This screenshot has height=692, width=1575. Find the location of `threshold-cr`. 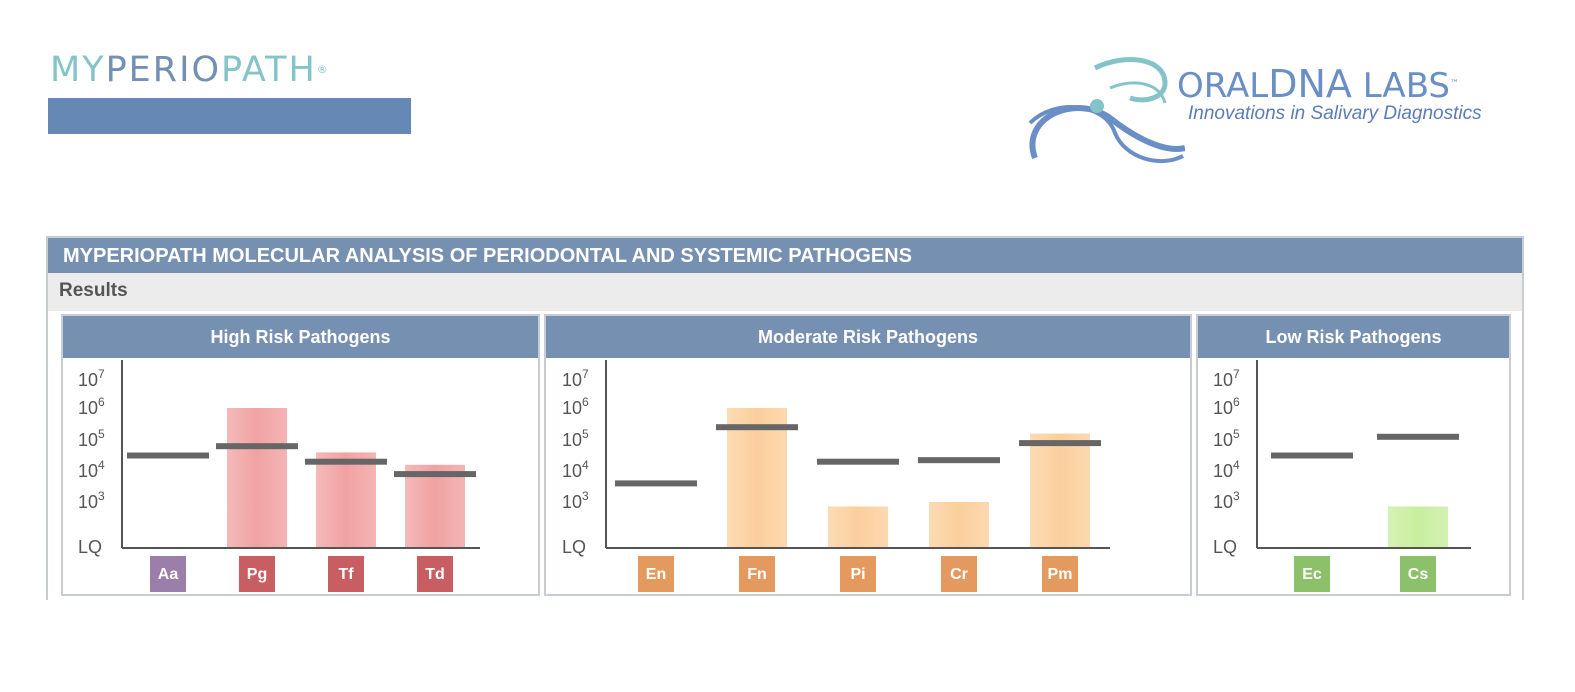

threshold-cr is located at coordinates (959, 460).